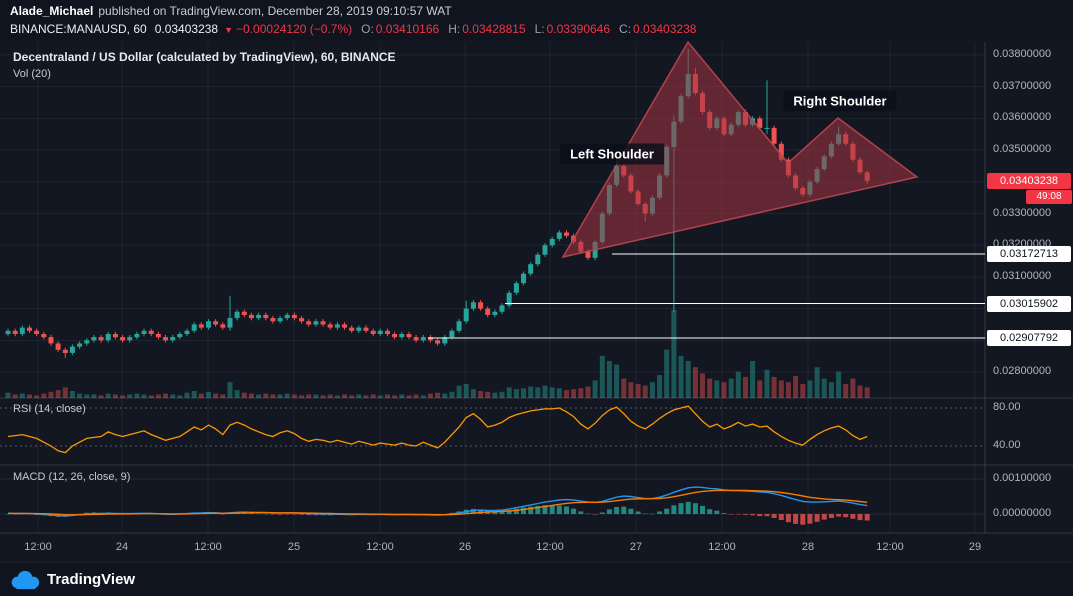  Describe the element at coordinates (1022, 54) in the screenshot. I see `price-axis-label: 0.03800000` at that location.